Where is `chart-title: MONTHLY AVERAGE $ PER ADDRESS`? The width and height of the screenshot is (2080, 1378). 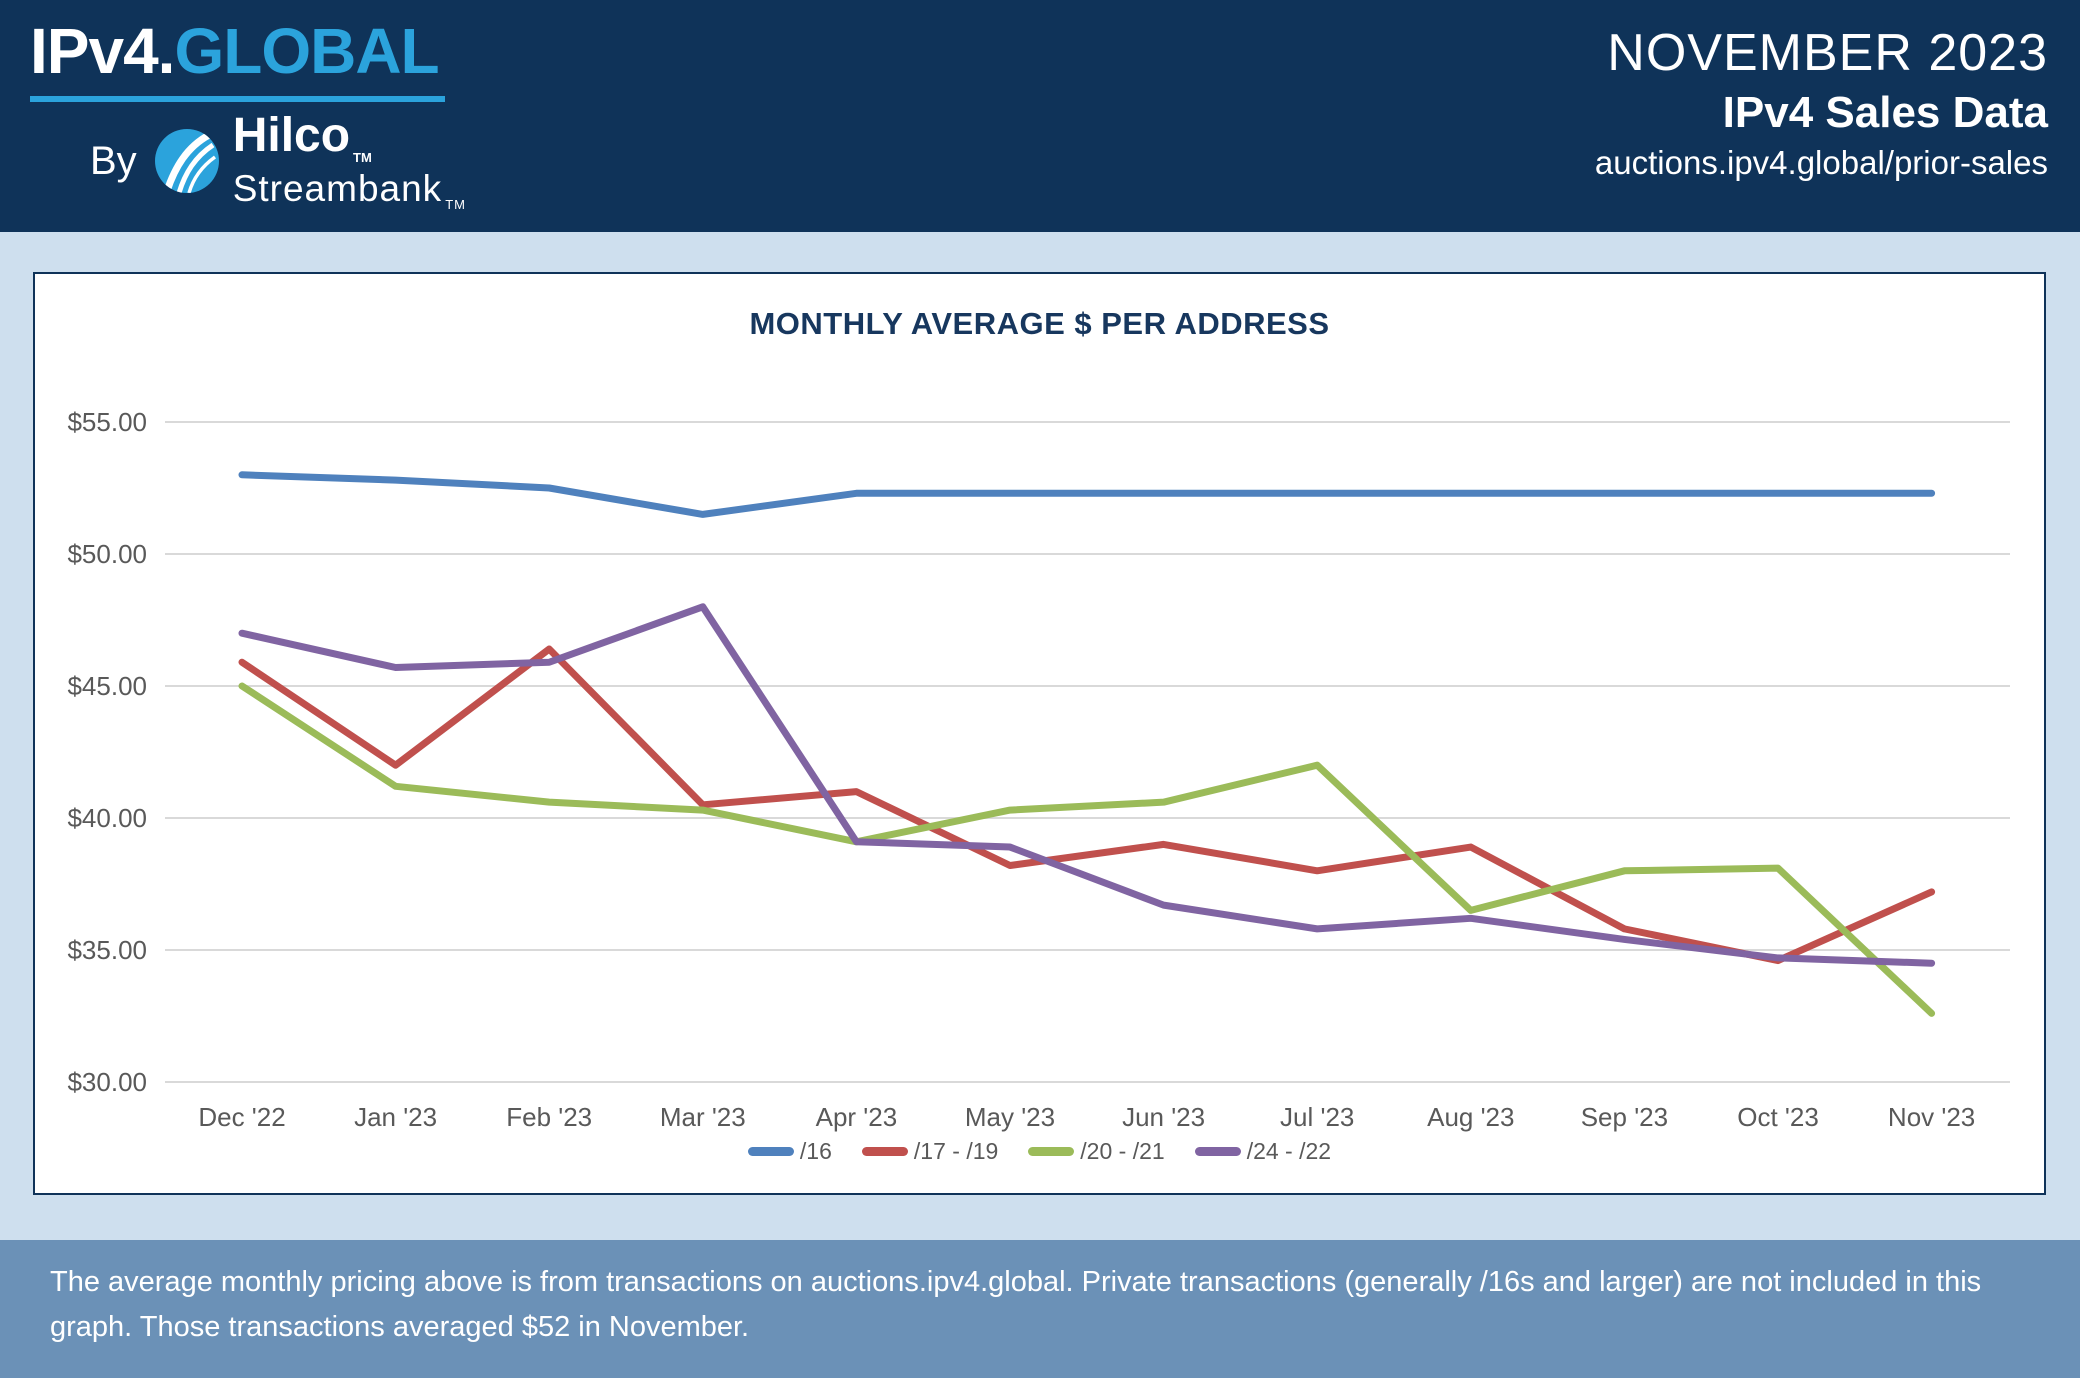
chart-title: MONTHLY AVERAGE $ PER ADDRESS is located at coordinates (1039, 323).